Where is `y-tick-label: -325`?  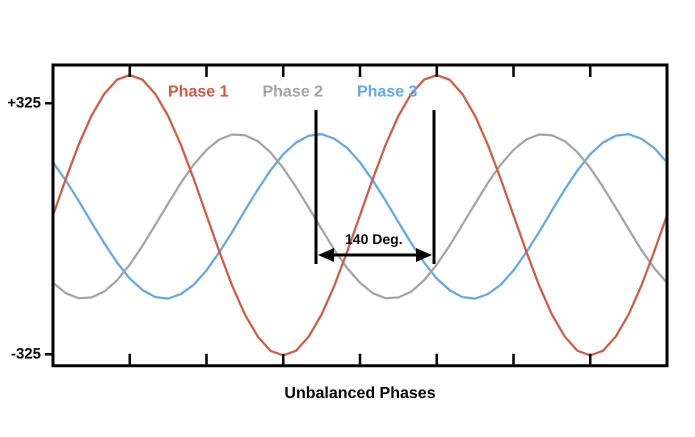
y-tick-label: -325 is located at coordinates (25, 353).